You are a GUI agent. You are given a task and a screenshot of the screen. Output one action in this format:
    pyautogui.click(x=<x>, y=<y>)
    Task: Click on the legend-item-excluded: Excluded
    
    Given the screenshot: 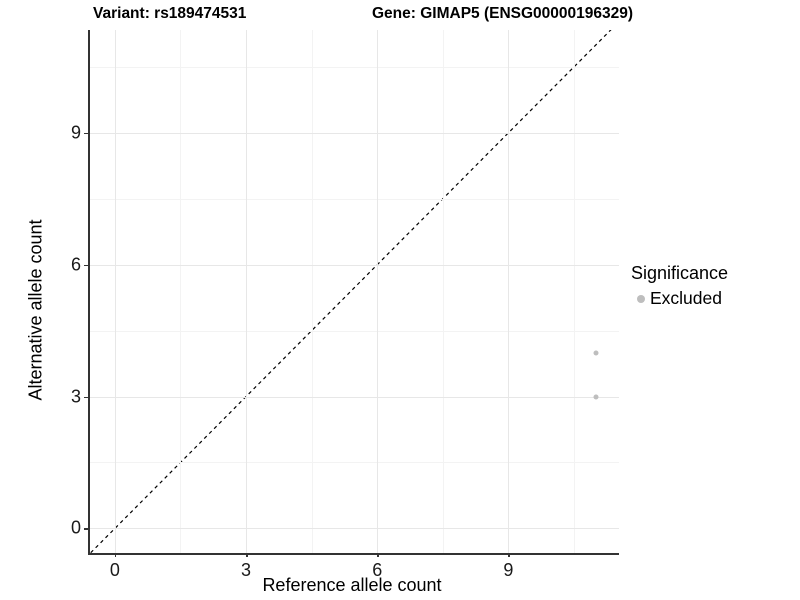 What is the action you would take?
    pyautogui.click(x=679, y=298)
    